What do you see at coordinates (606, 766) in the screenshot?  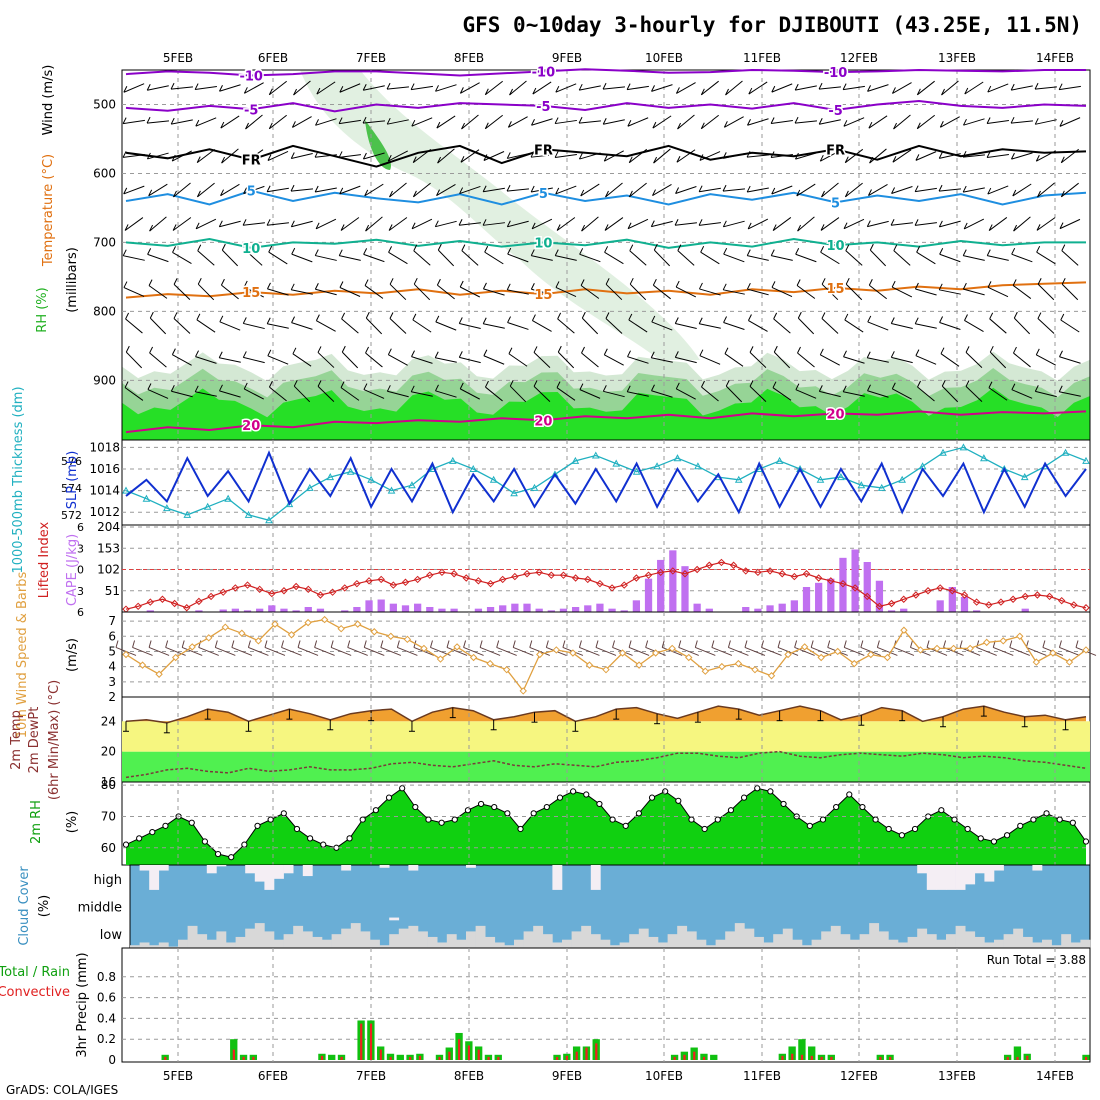 I see `temp-band-low` at bounding box center [606, 766].